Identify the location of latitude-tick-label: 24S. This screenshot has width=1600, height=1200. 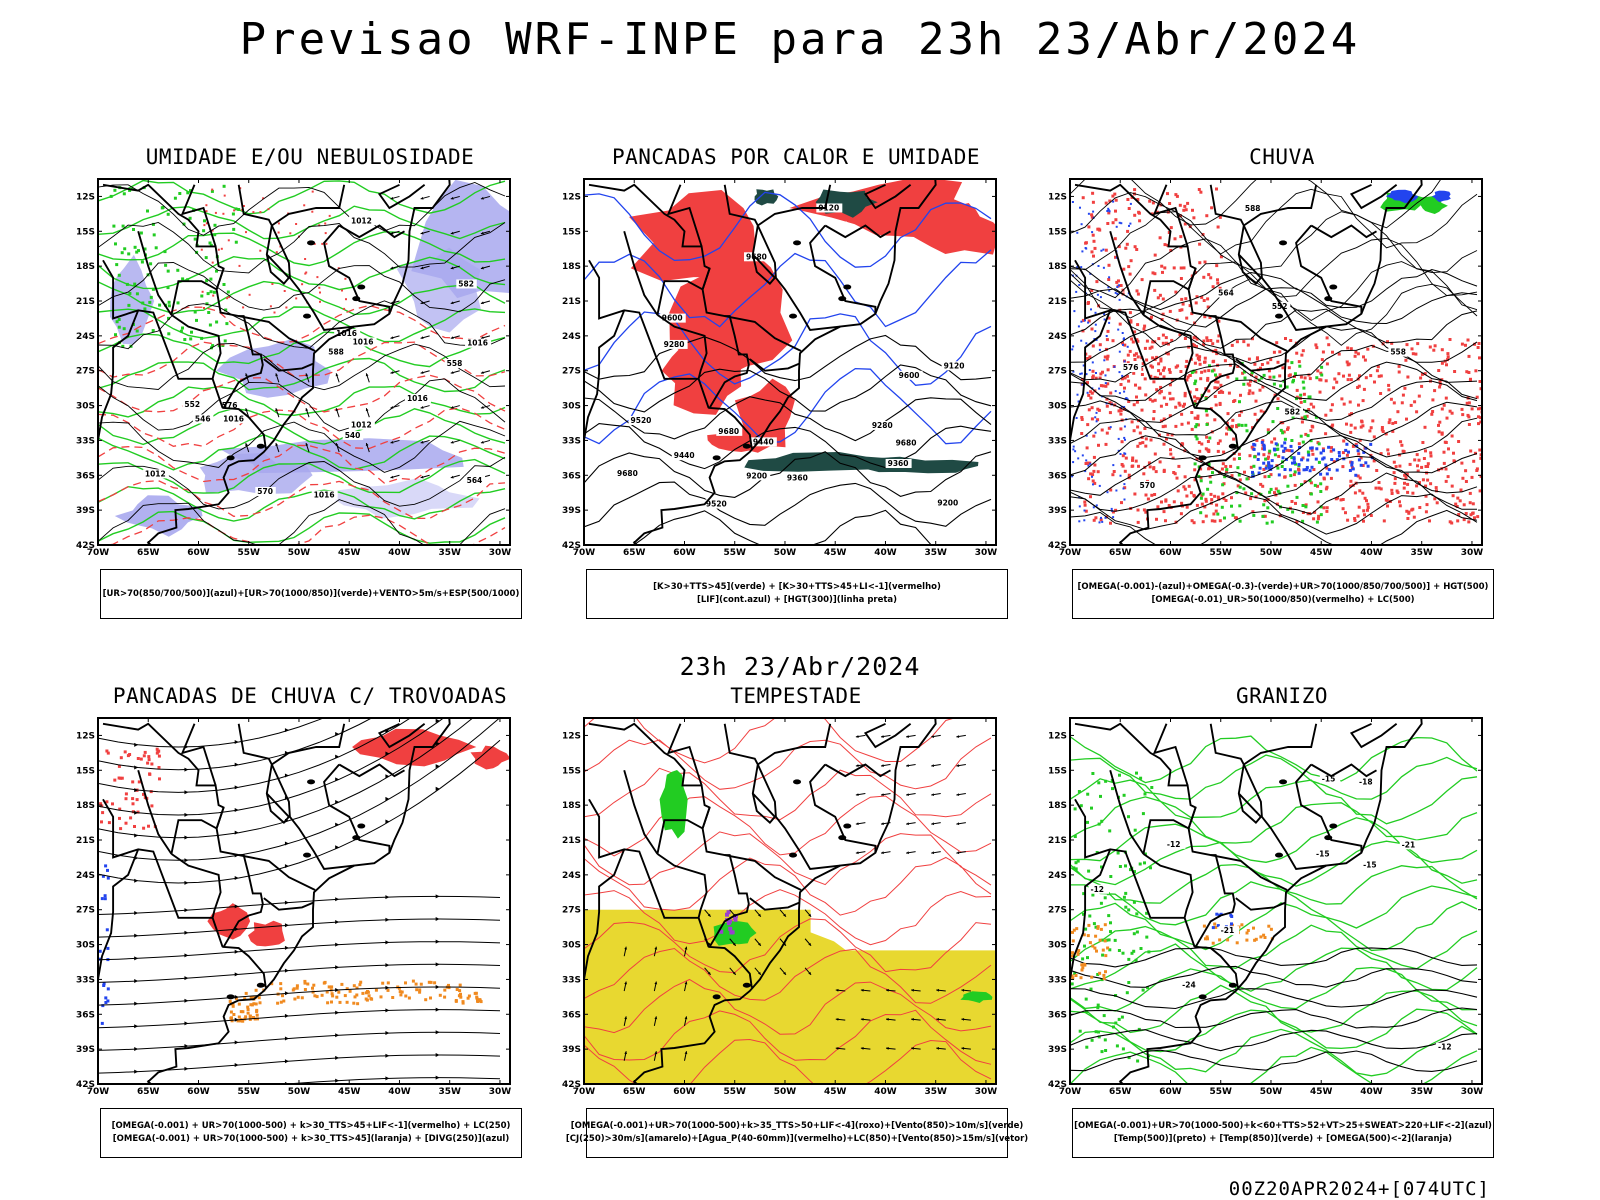
(85, 337).